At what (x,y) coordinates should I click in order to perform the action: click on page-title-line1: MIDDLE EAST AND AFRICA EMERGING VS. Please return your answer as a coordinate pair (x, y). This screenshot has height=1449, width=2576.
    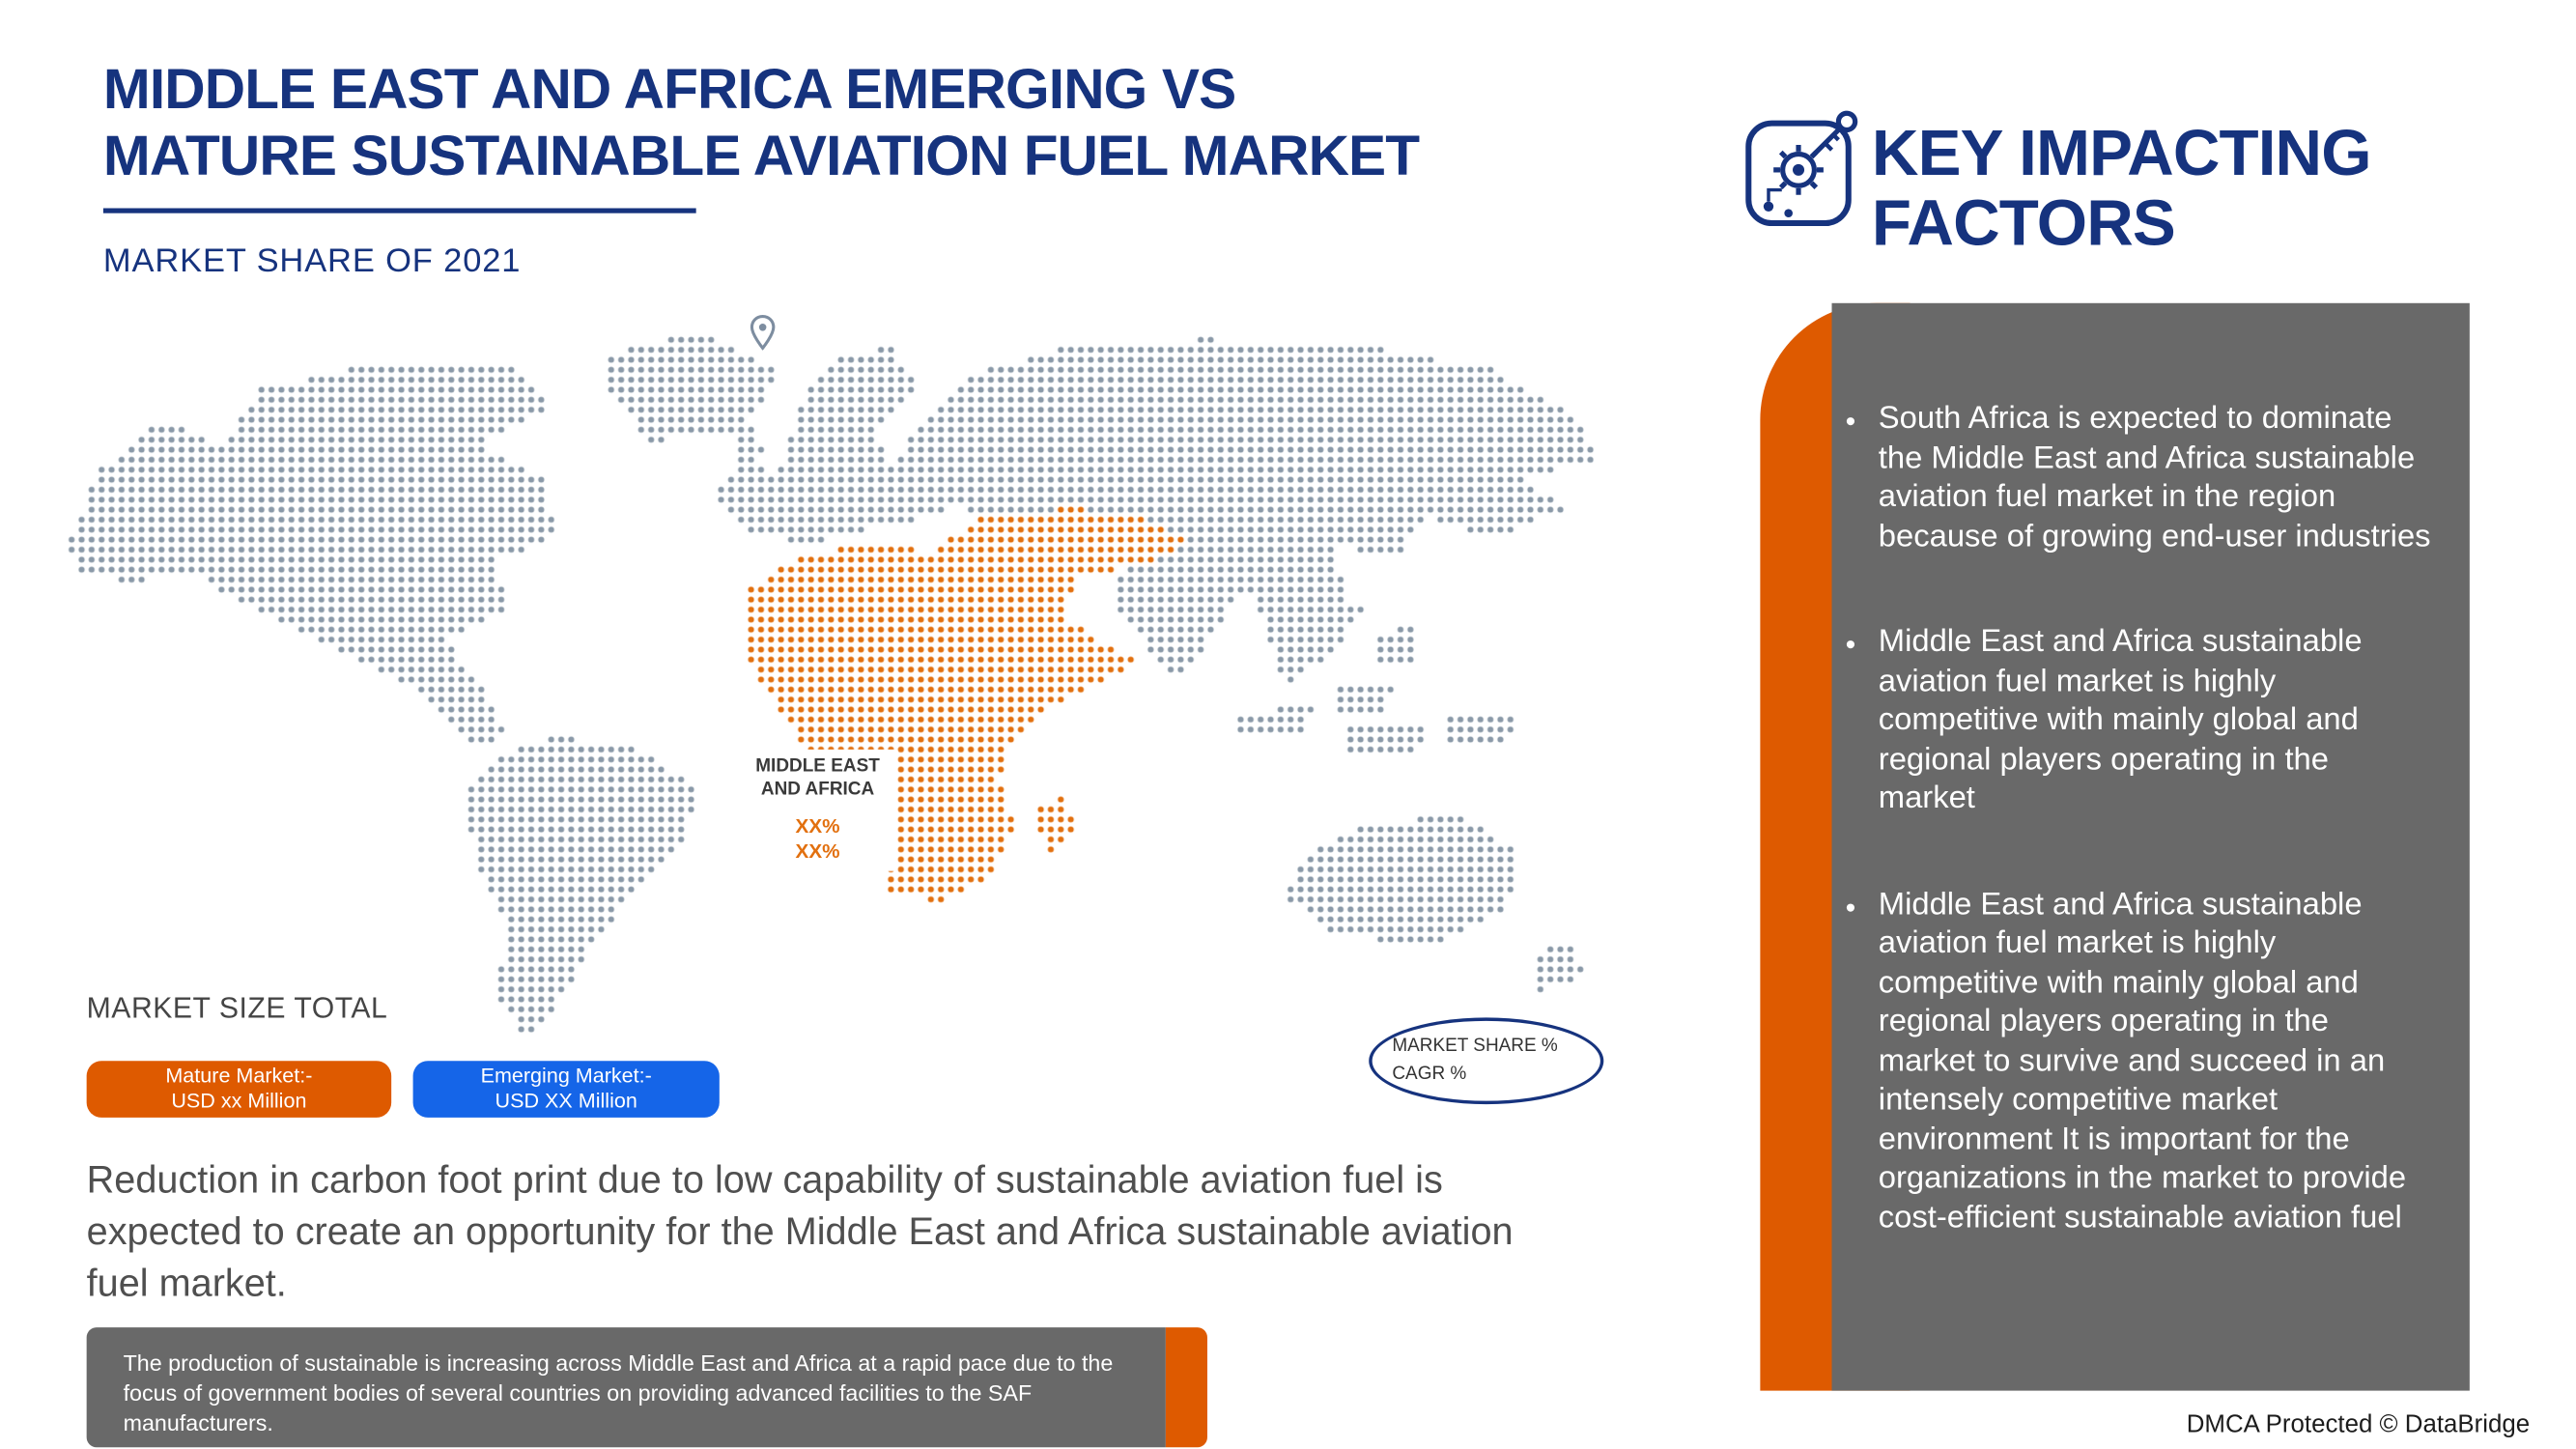
    Looking at the image, I should click on (669, 90).